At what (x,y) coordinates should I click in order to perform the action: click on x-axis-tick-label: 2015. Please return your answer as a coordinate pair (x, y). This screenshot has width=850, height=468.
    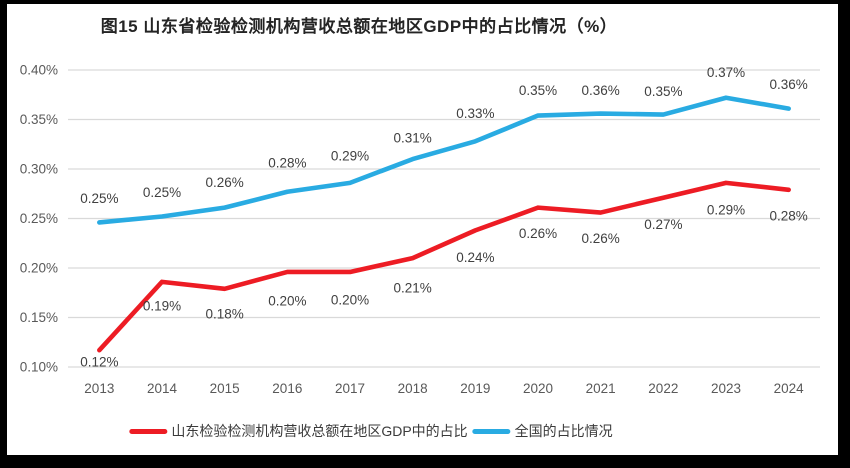
    Looking at the image, I should click on (225, 388).